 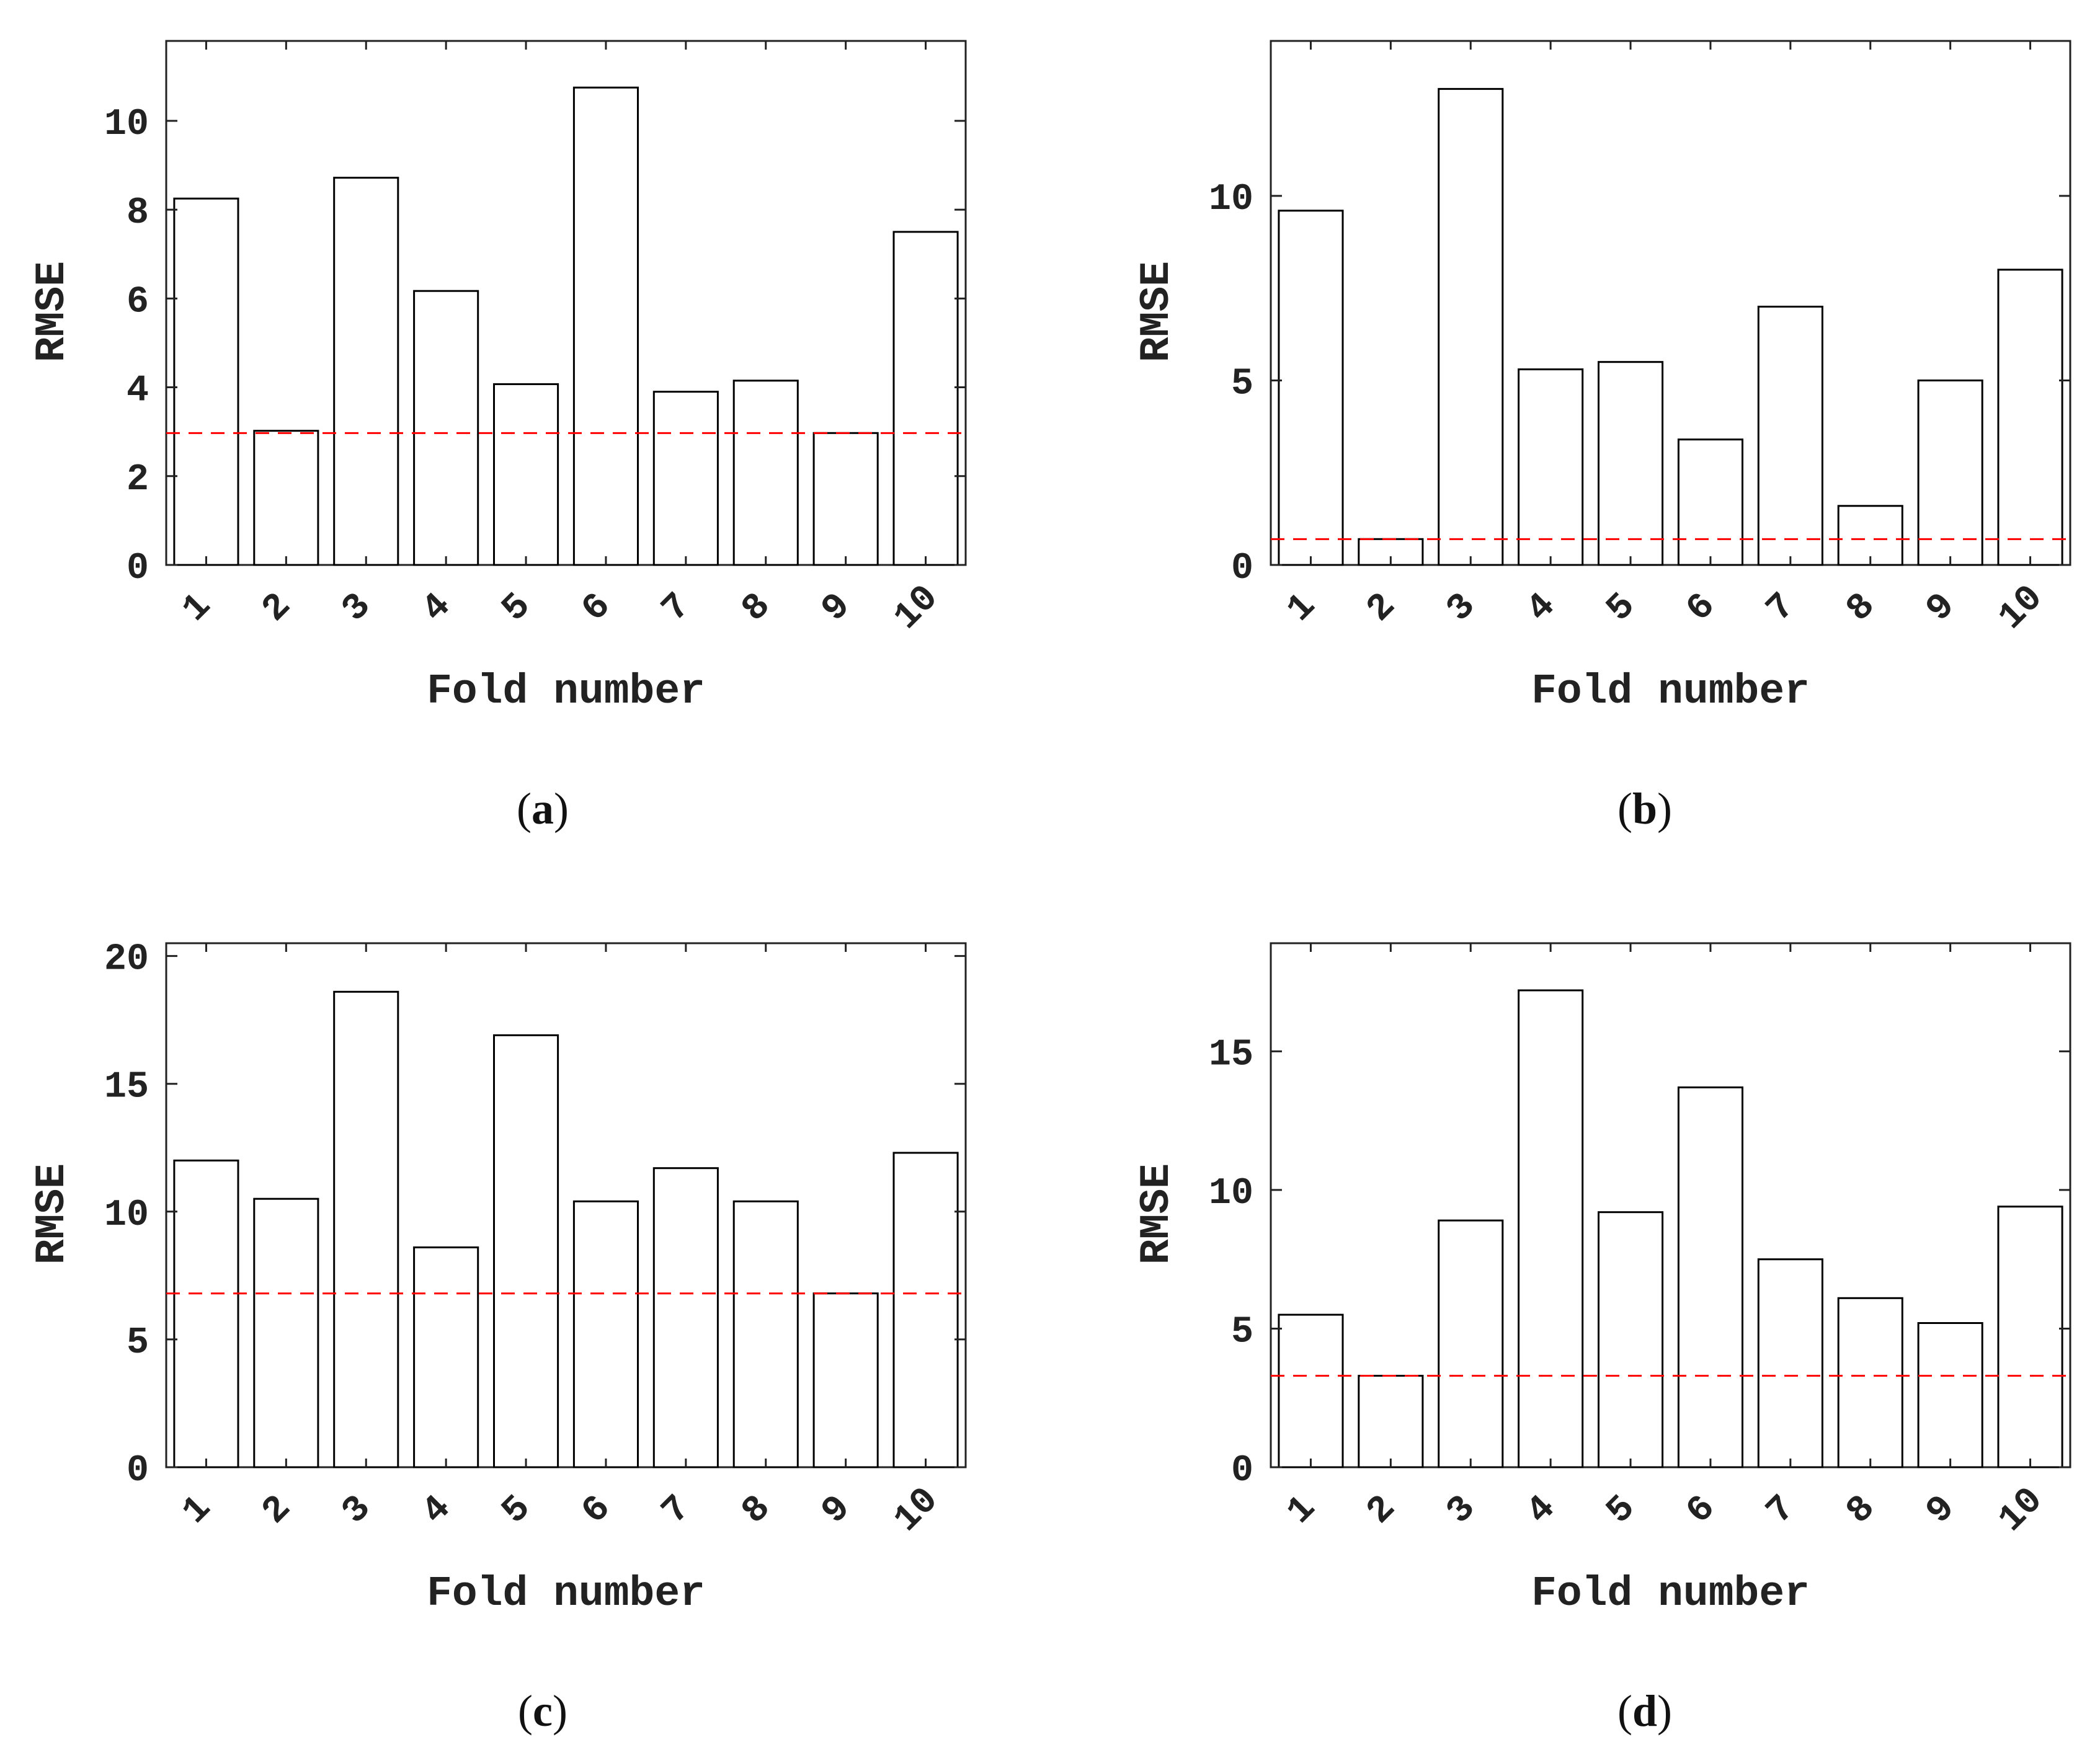 I want to click on caption-letter: a, so click(x=543, y=808).